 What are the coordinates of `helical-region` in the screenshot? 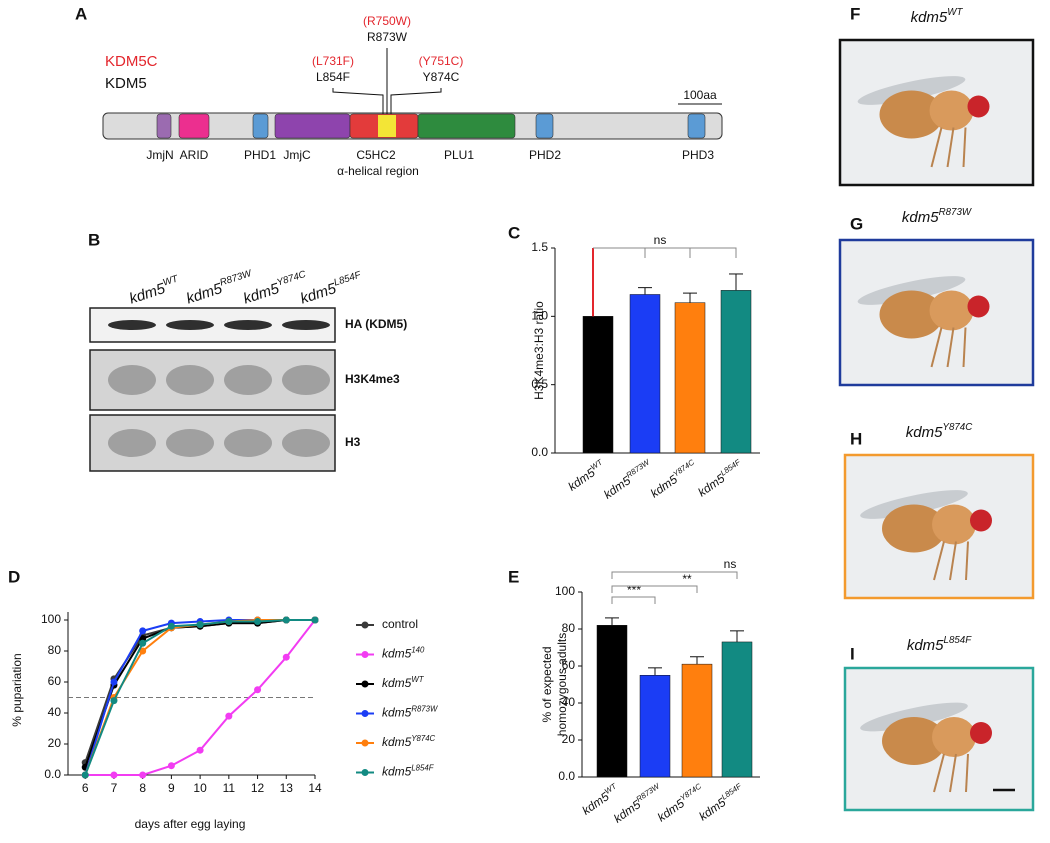 It's located at (387, 126).